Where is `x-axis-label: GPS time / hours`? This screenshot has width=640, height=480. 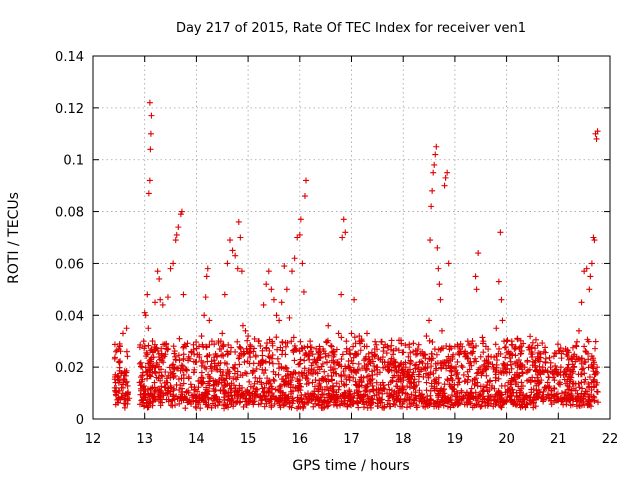
x-axis-label: GPS time / hours is located at coordinates (350, 466).